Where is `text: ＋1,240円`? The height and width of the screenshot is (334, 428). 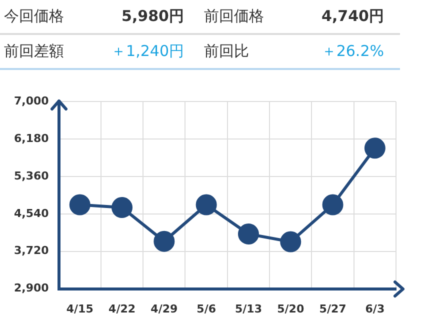
text: ＋1,240円 is located at coordinates (147, 51).